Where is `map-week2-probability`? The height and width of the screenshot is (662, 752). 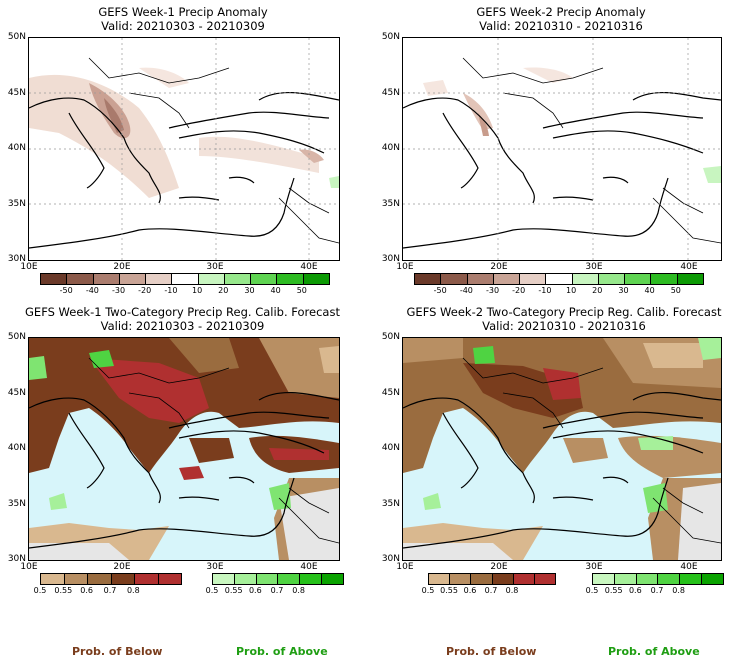 map-week2-probability is located at coordinates (562, 449).